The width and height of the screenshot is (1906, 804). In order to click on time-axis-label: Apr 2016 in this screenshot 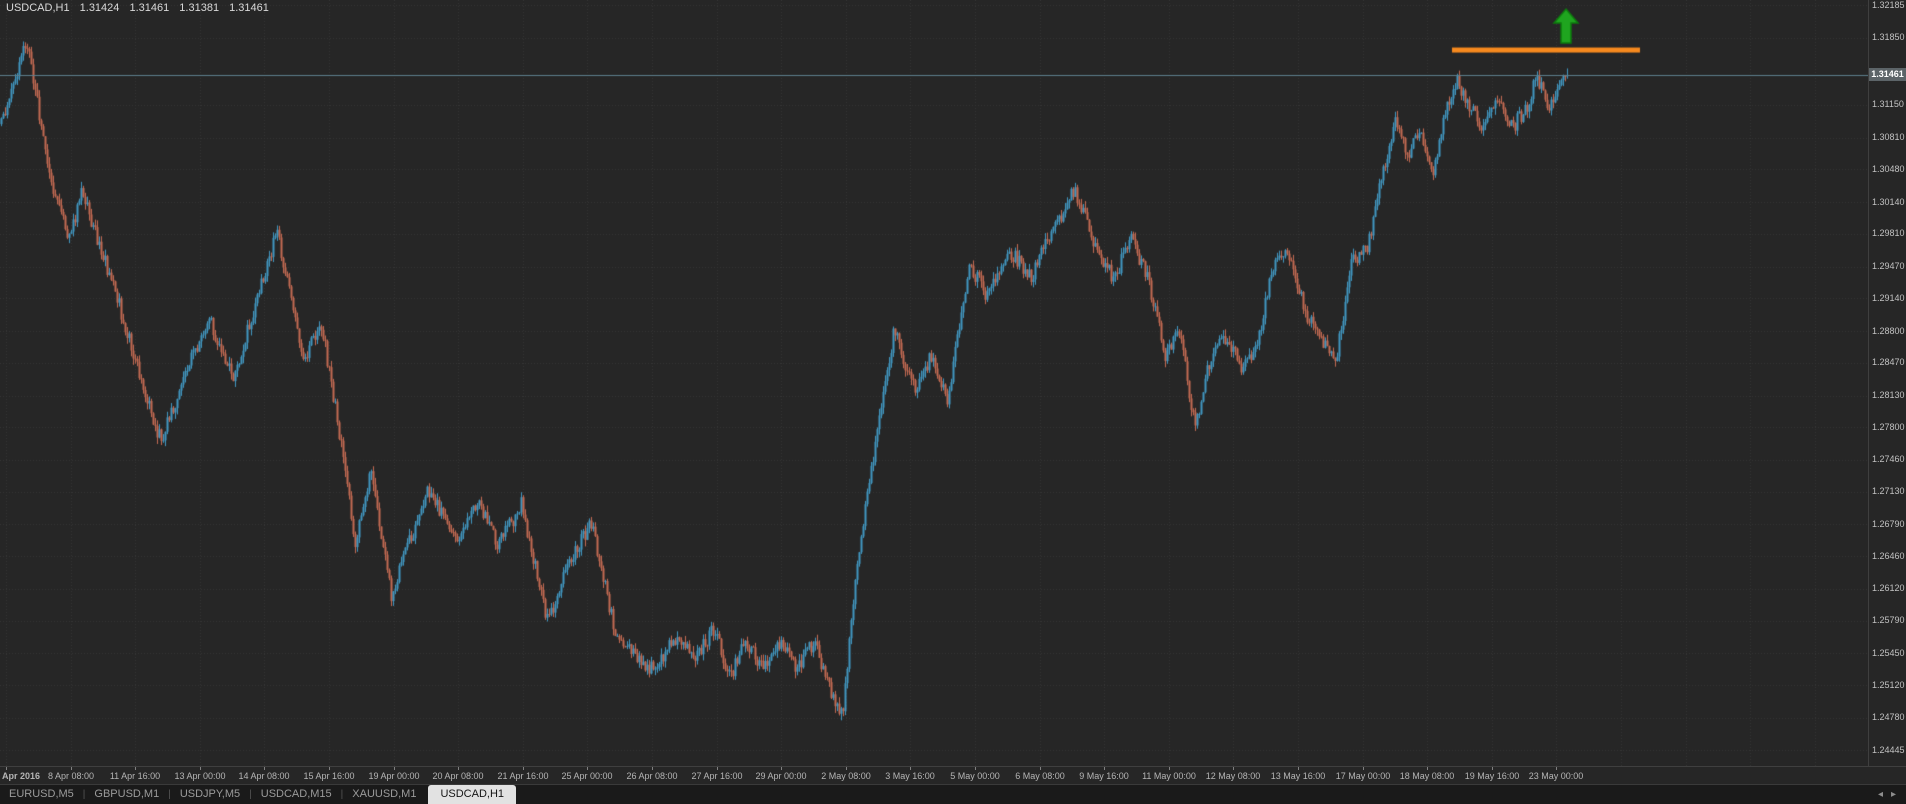, I will do `click(21, 776)`.